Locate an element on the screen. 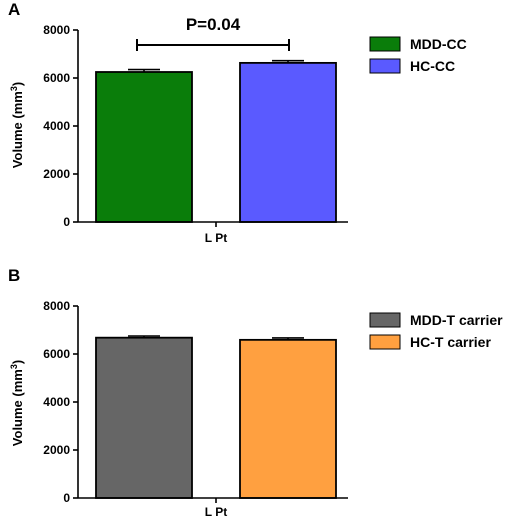  error-bar-hc-t-carrier is located at coordinates (288, 338).